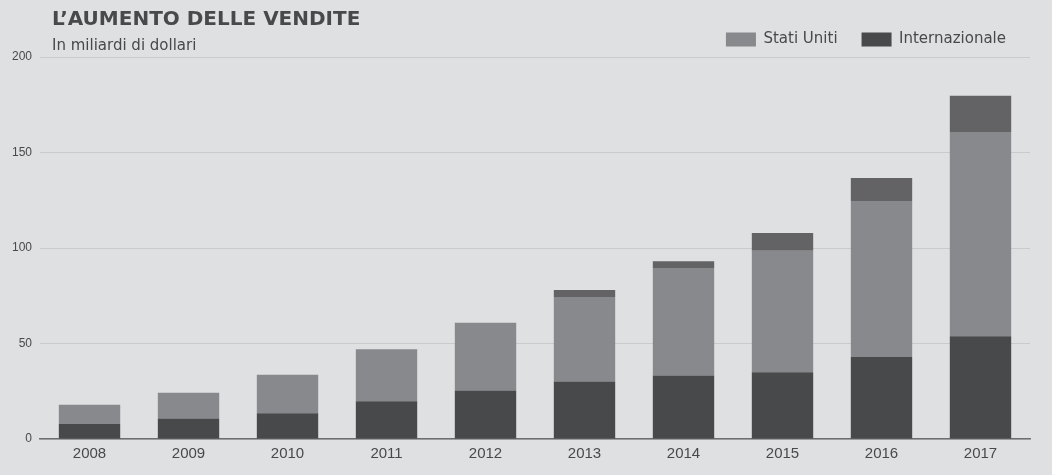 This screenshot has width=1052, height=475. I want to click on y-tick-label: 0, so click(29, 438).